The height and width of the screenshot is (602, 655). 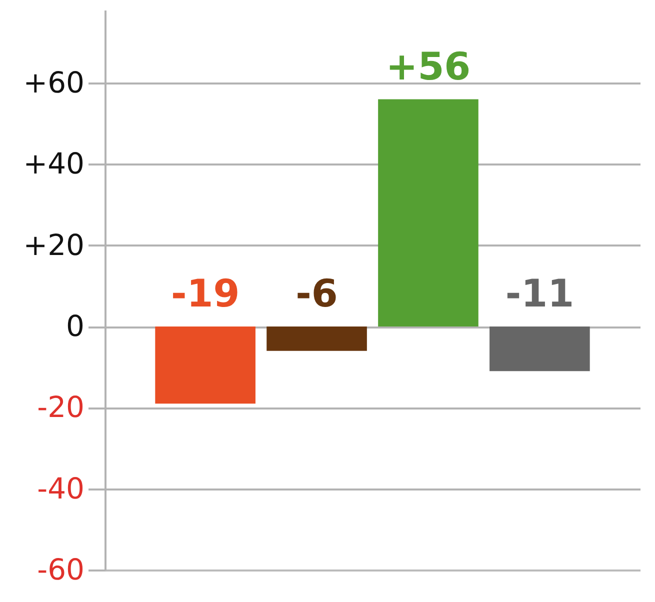 What do you see at coordinates (60, 488) in the screenshot?
I see `y-tick-label: -40` at bounding box center [60, 488].